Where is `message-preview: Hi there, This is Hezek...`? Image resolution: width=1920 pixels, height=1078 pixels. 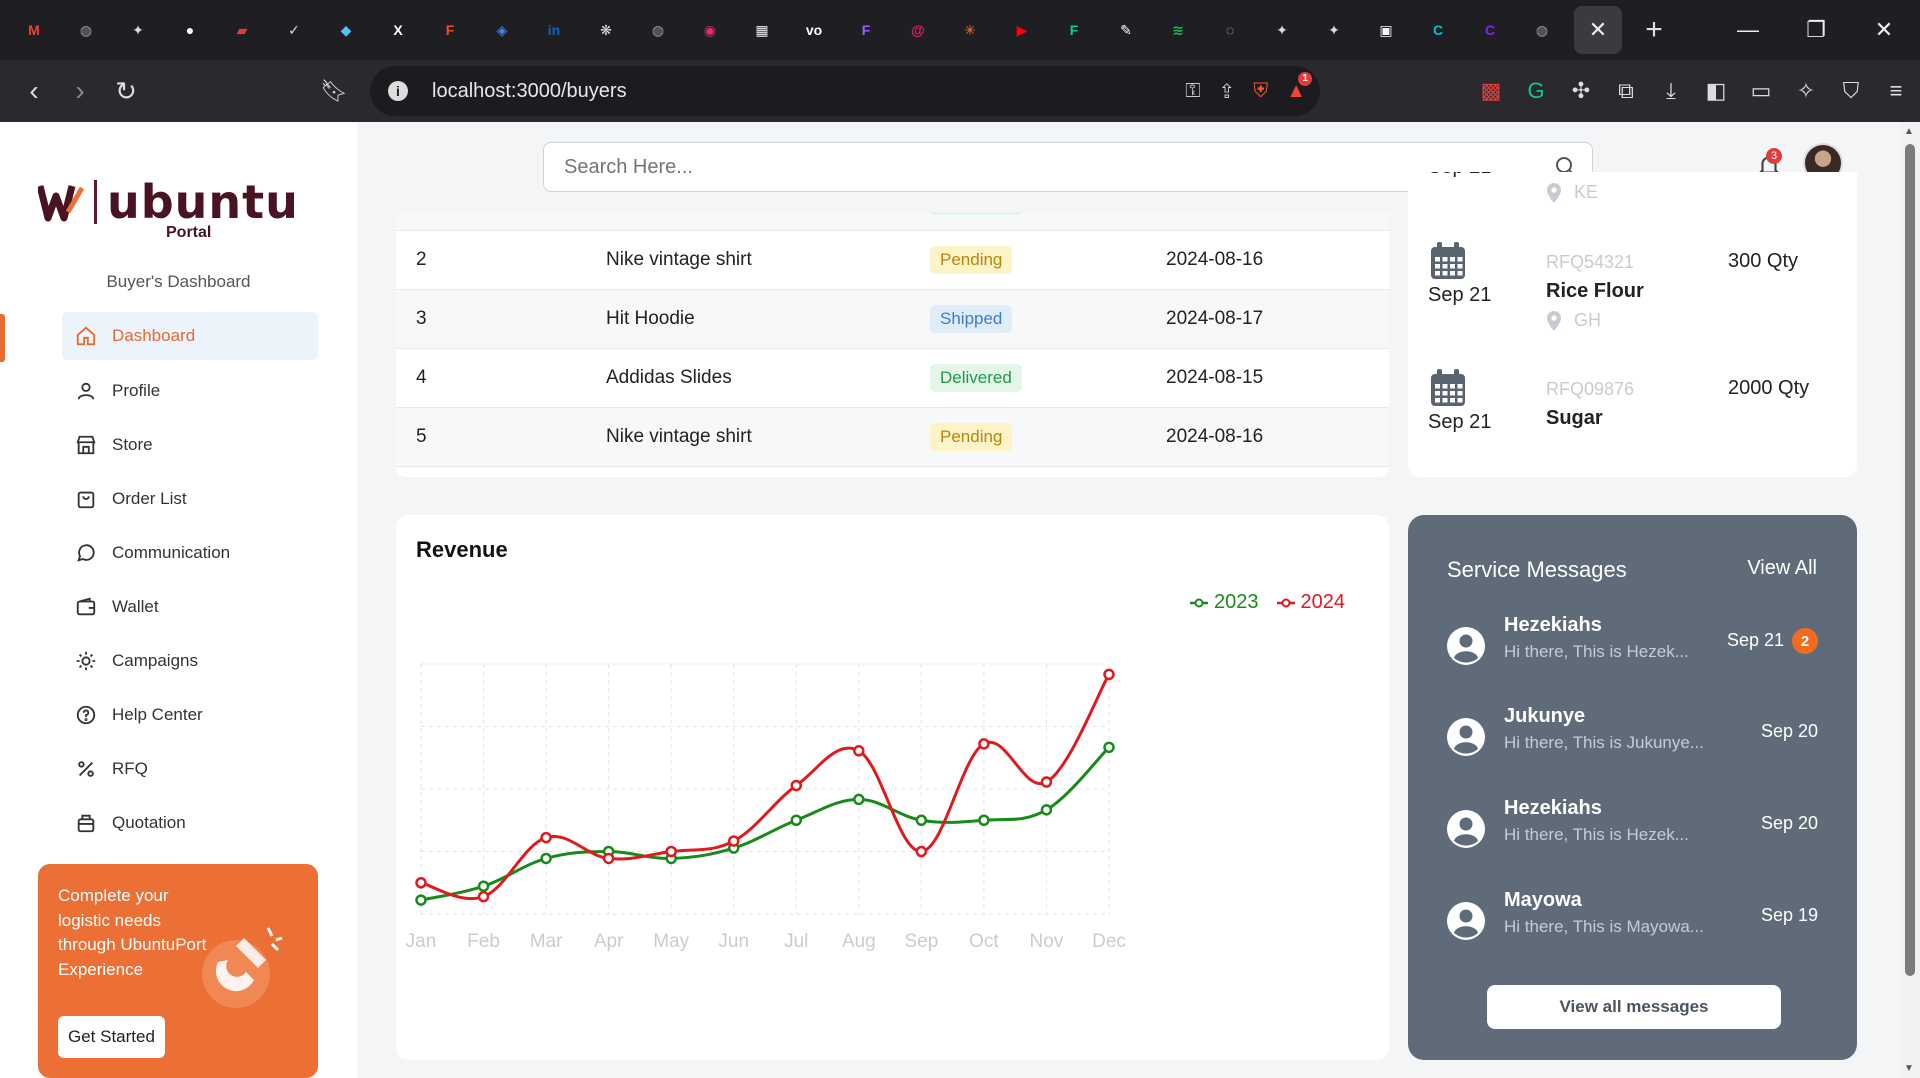
message-preview: Hi there, This is Hezek... is located at coordinates (1596, 834).